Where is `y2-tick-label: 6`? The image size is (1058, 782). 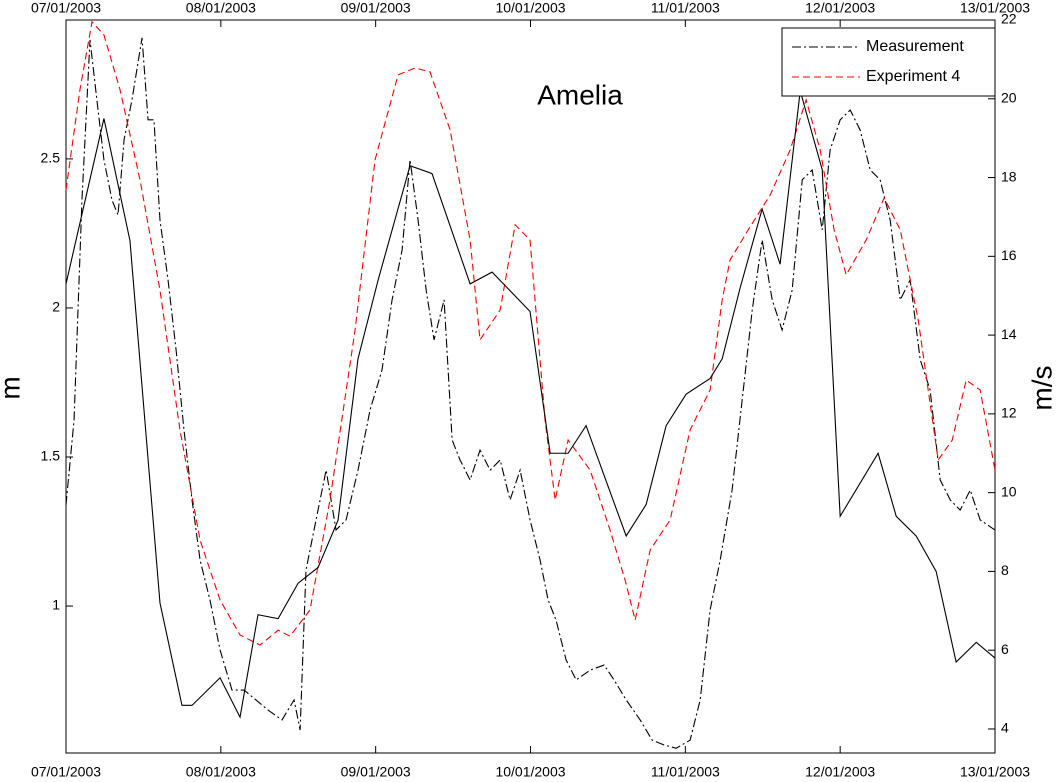 y2-tick-label: 6 is located at coordinates (1005, 649).